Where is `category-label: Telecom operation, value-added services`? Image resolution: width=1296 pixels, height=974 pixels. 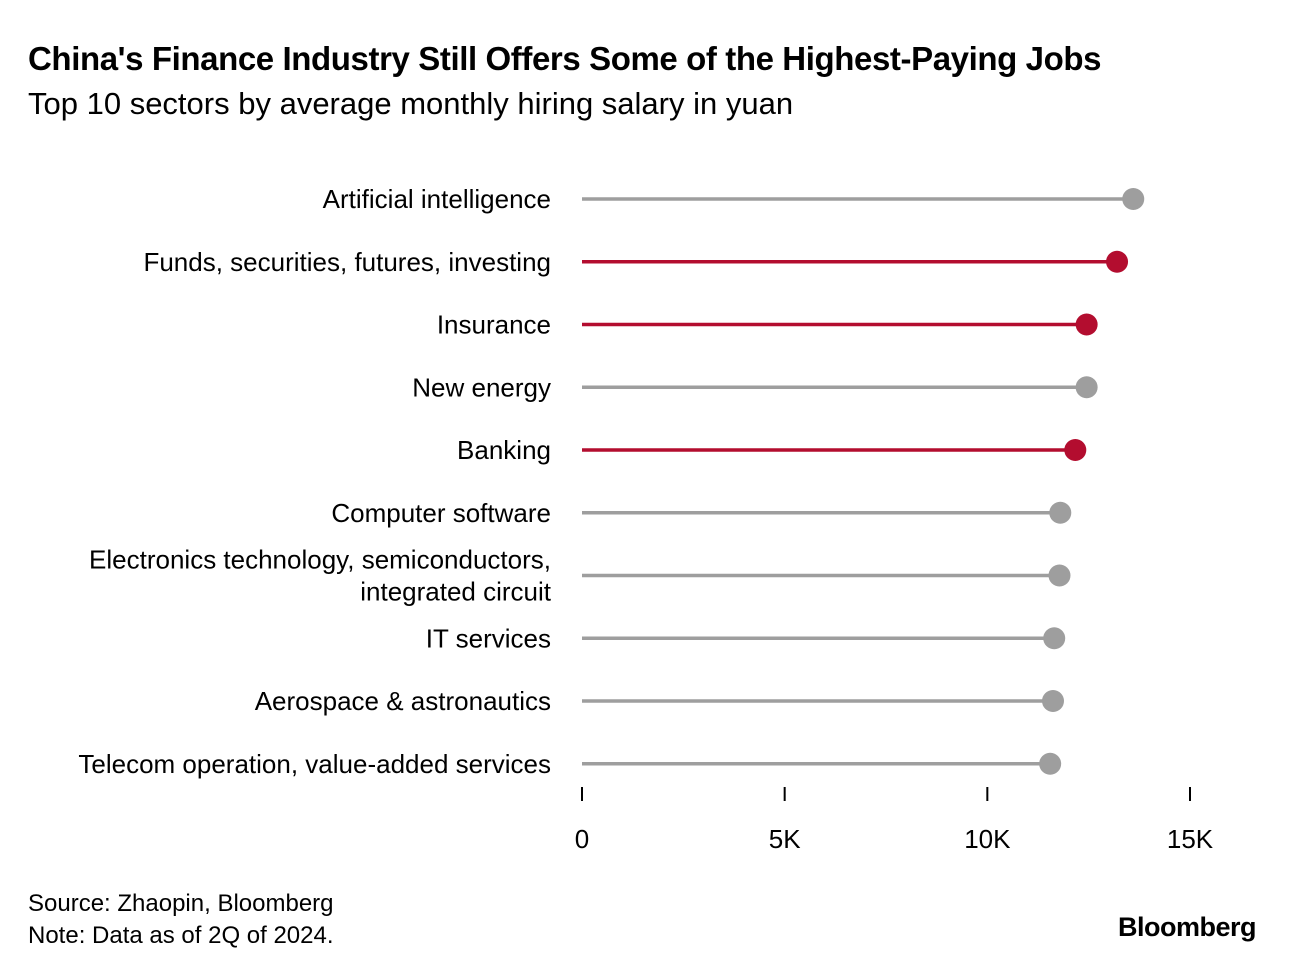
category-label: Telecom operation, value-added services is located at coordinates (314, 764).